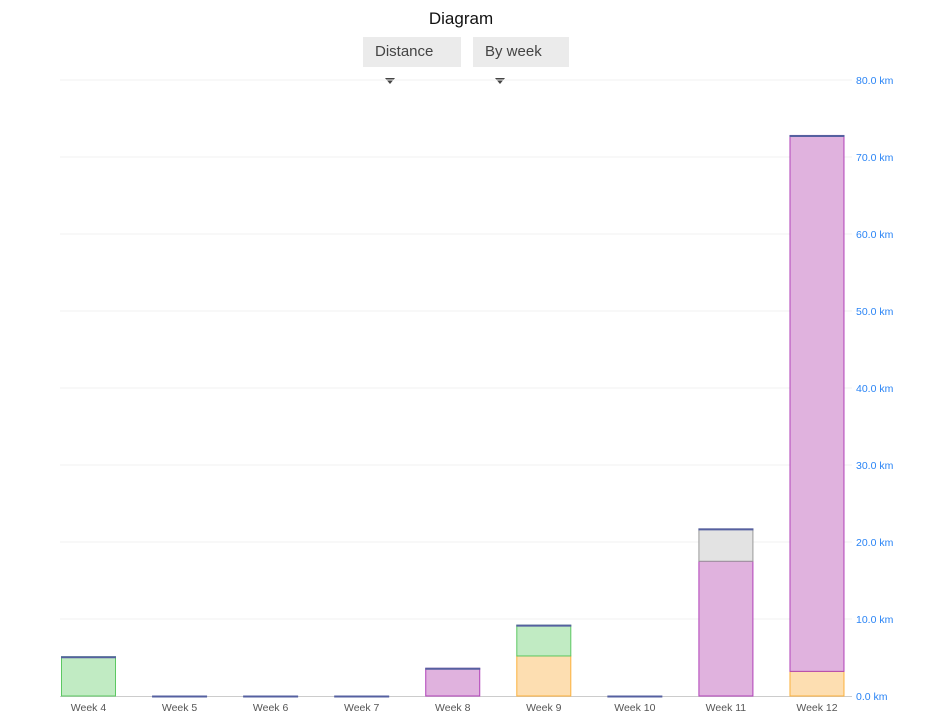 Image resolution: width=929 pixels, height=716 pixels. Describe the element at coordinates (461, 18) in the screenshot. I see `chart-title: Diagram` at that location.